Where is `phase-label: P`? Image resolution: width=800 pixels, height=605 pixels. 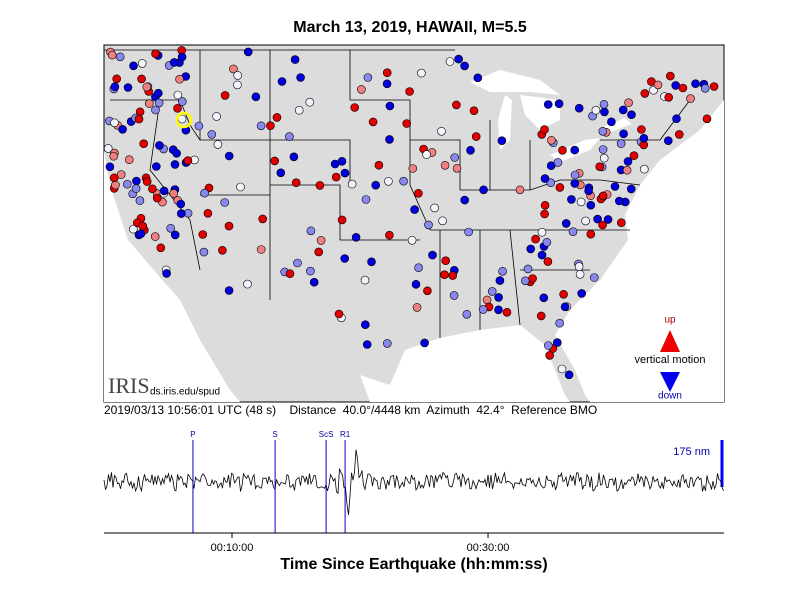
phase-label: P is located at coordinates (192, 434).